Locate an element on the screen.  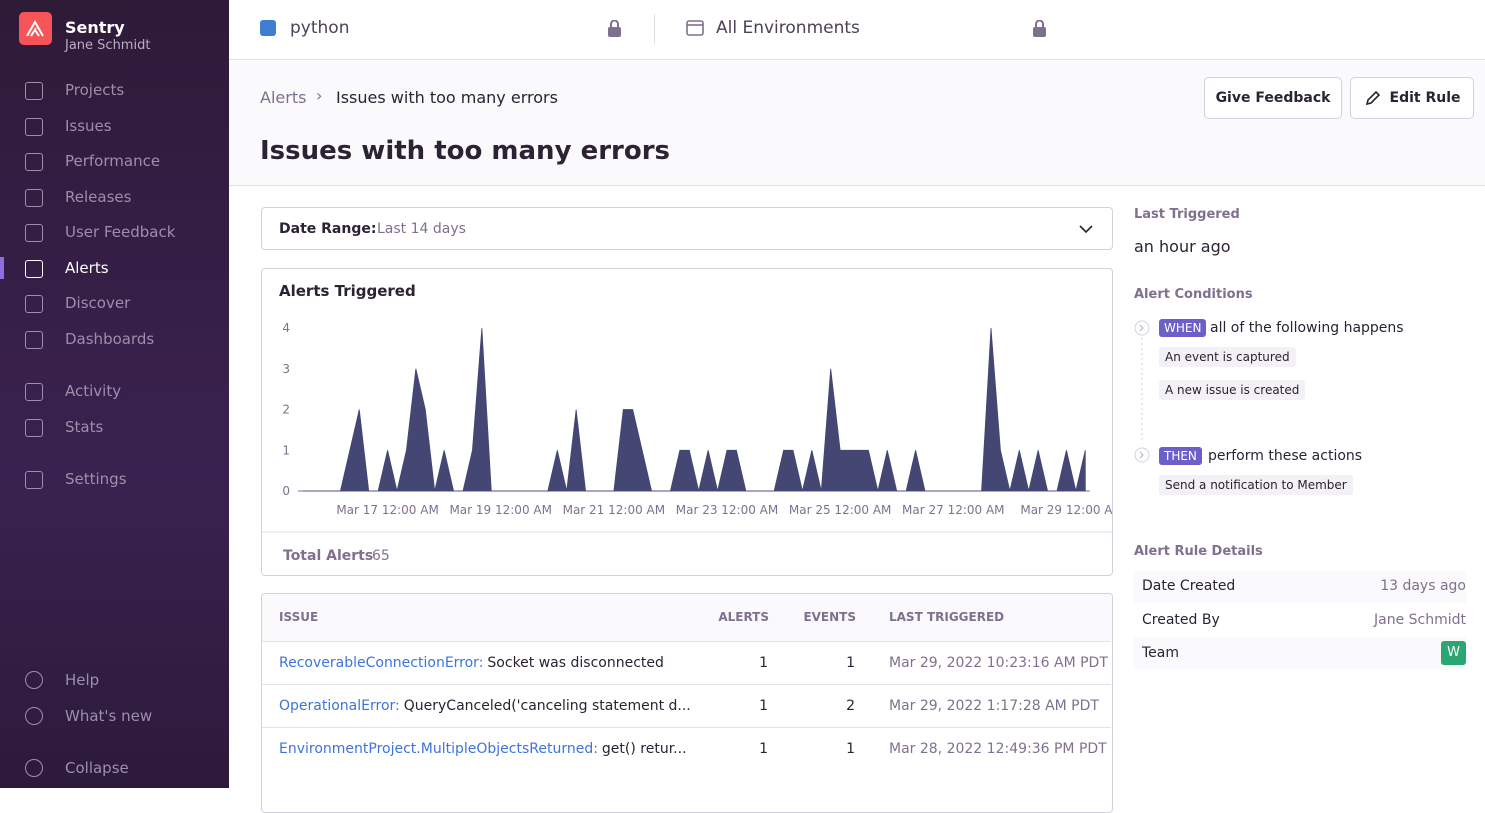
environment-selector: All Environments is located at coordinates (788, 28).